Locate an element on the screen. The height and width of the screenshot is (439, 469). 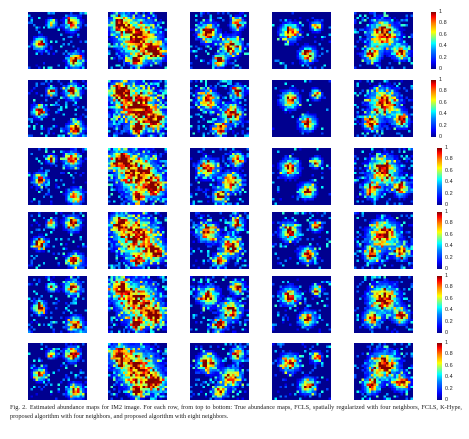
abundance-map-r5-c2 is located at coordinates (137, 304).